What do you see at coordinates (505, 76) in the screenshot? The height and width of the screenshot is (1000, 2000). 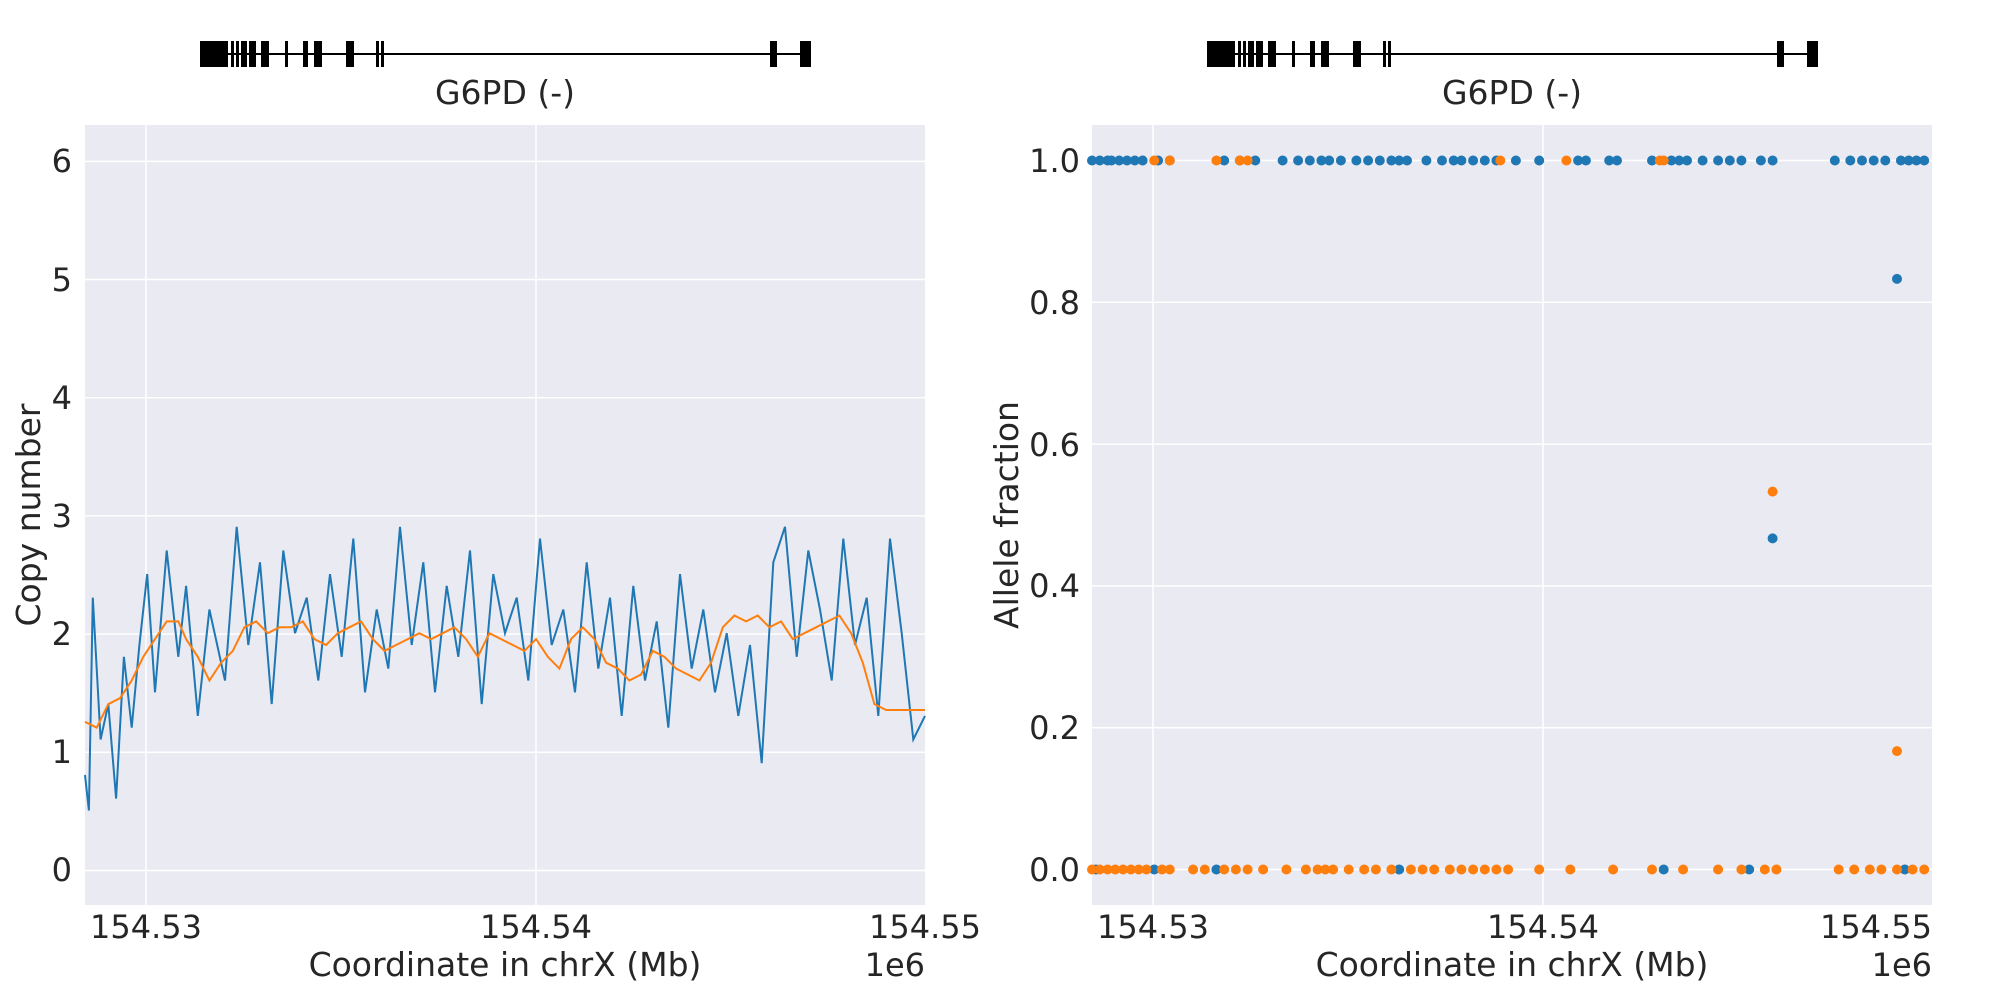 I see `gene-track-left: G6PD (-)` at bounding box center [505, 76].